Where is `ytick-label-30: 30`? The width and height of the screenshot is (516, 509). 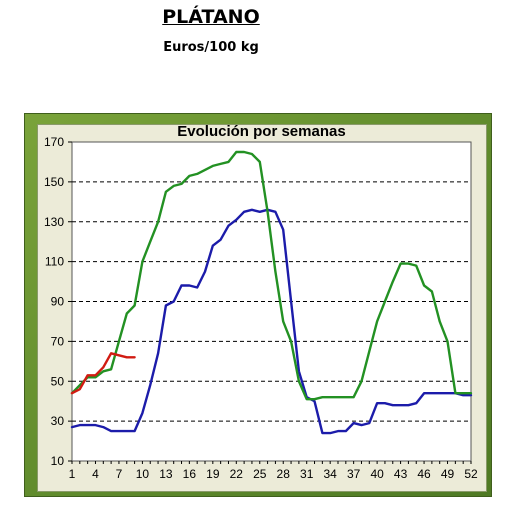 ytick-label-30: 30 is located at coordinates (58, 421).